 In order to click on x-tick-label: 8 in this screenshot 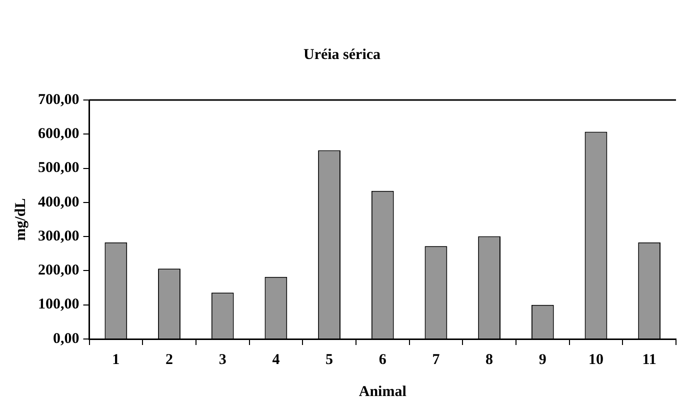, I will do `click(490, 360)`.